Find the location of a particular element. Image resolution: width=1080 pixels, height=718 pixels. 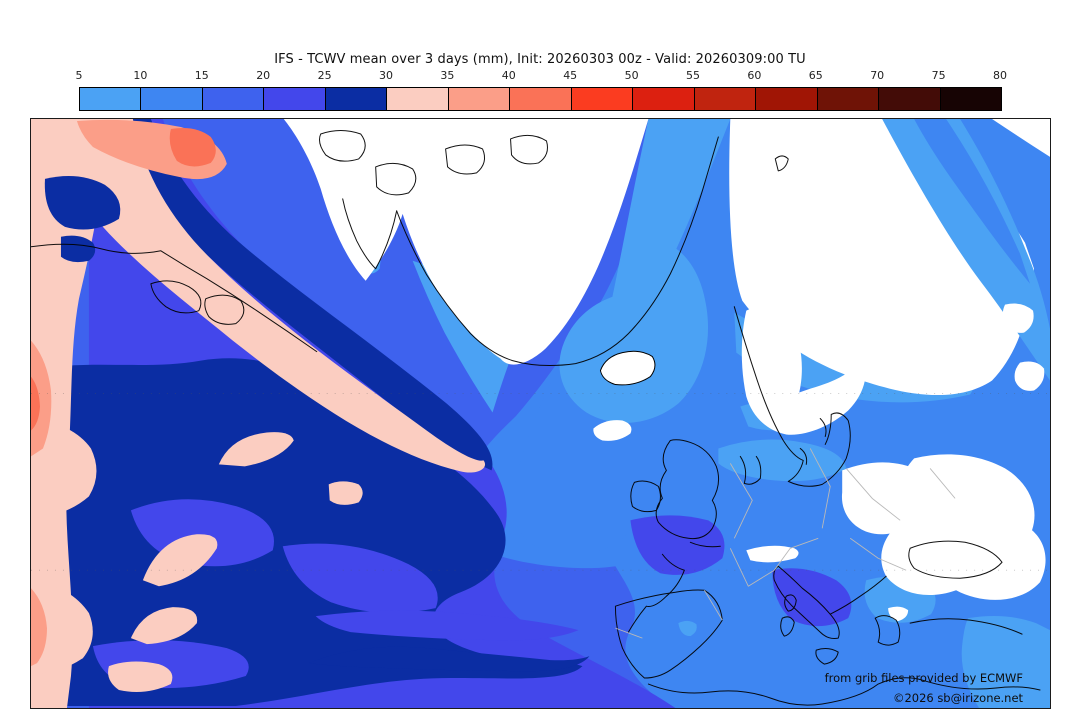

black-sea-outline is located at coordinates (955, 559).